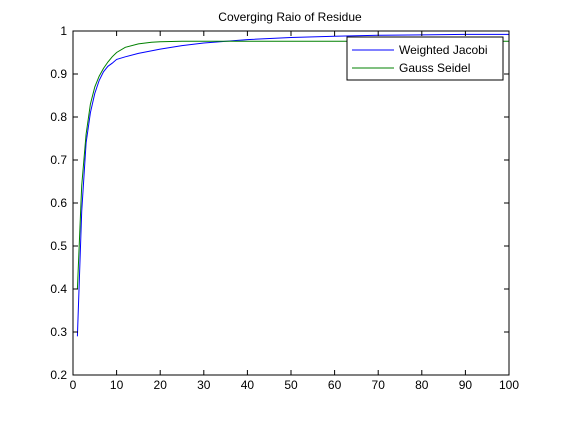 Image resolution: width=561 pixels, height=425 pixels. Describe the element at coordinates (58, 289) in the screenshot. I see `y-tick-label: 0.4` at that location.